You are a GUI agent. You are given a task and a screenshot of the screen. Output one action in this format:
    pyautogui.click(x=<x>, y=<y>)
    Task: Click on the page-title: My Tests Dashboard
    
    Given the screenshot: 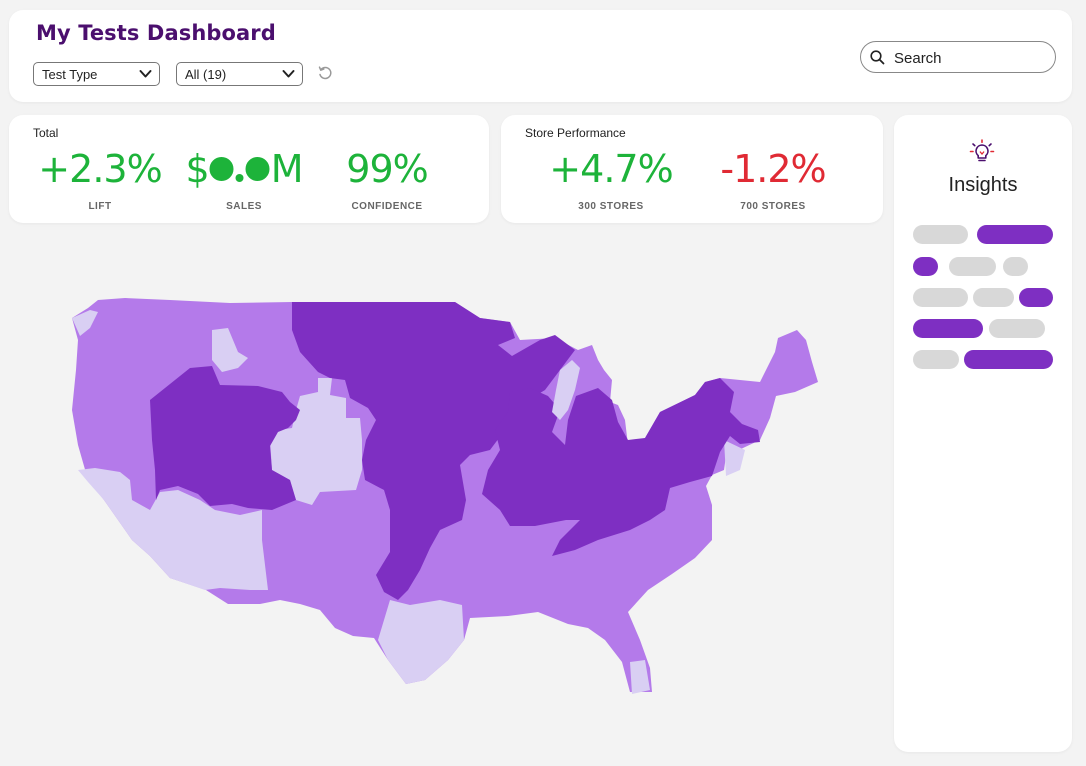 What is the action you would take?
    pyautogui.click(x=156, y=33)
    